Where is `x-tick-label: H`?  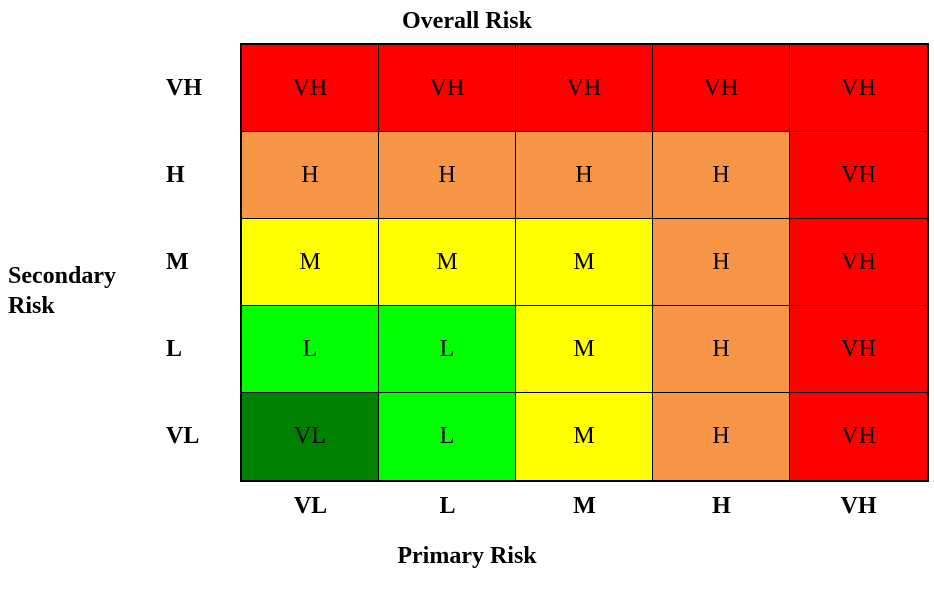 x-tick-label: H is located at coordinates (721, 506).